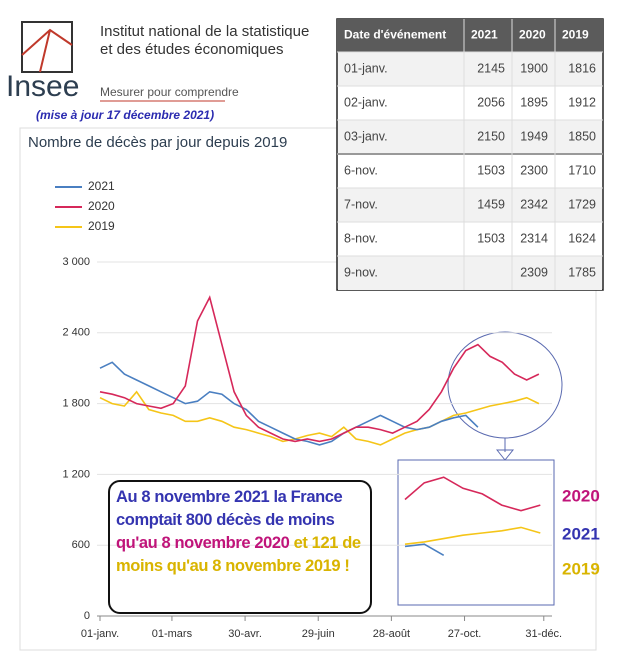 The image size is (626, 670). I want to click on legend-label: 2020, so click(101, 206).